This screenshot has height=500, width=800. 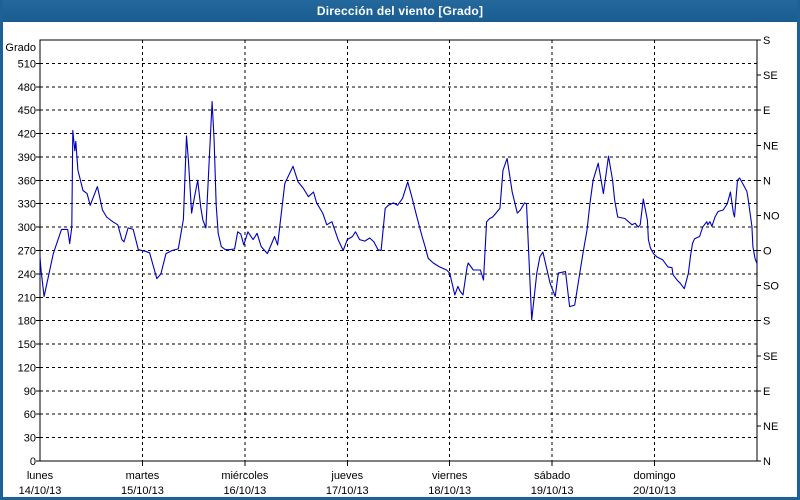 I want to click on y-left-tick-label: 480, so click(x=27, y=88).